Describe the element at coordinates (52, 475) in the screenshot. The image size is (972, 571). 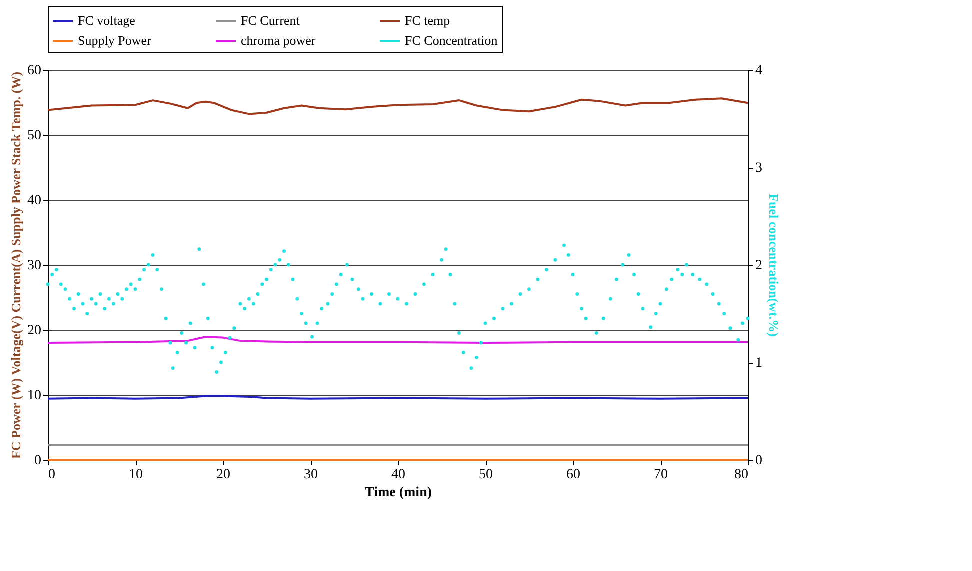
I see `x-tick-label: 0` at that location.